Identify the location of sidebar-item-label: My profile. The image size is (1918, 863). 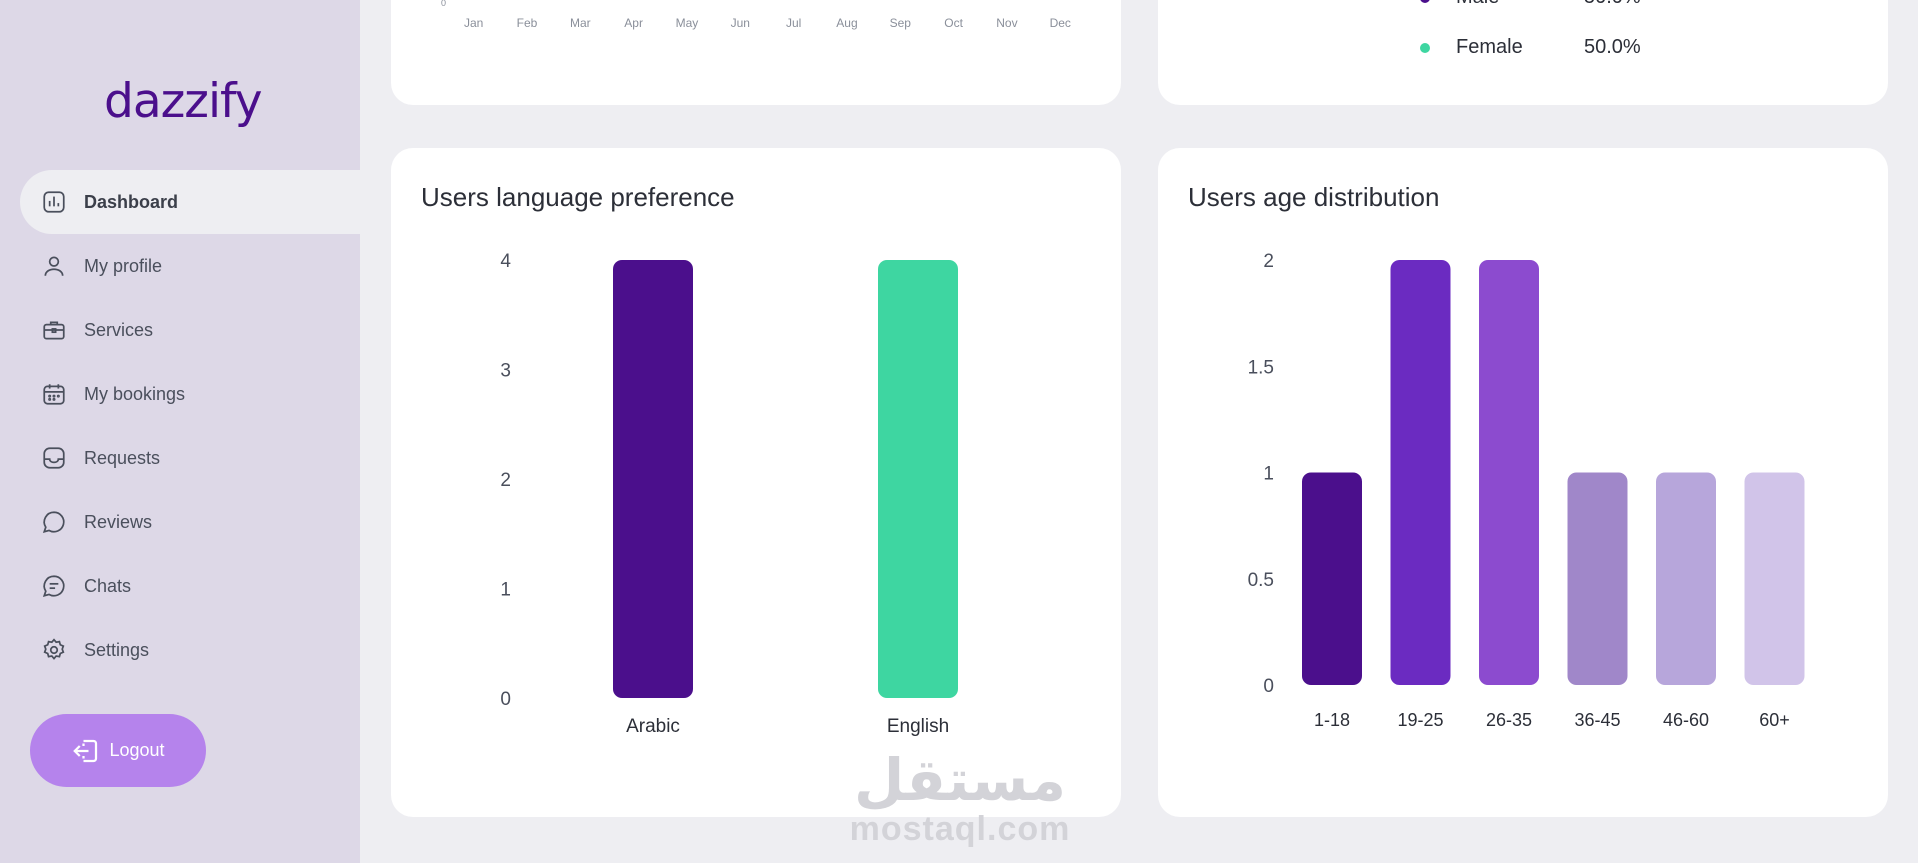
(123, 265).